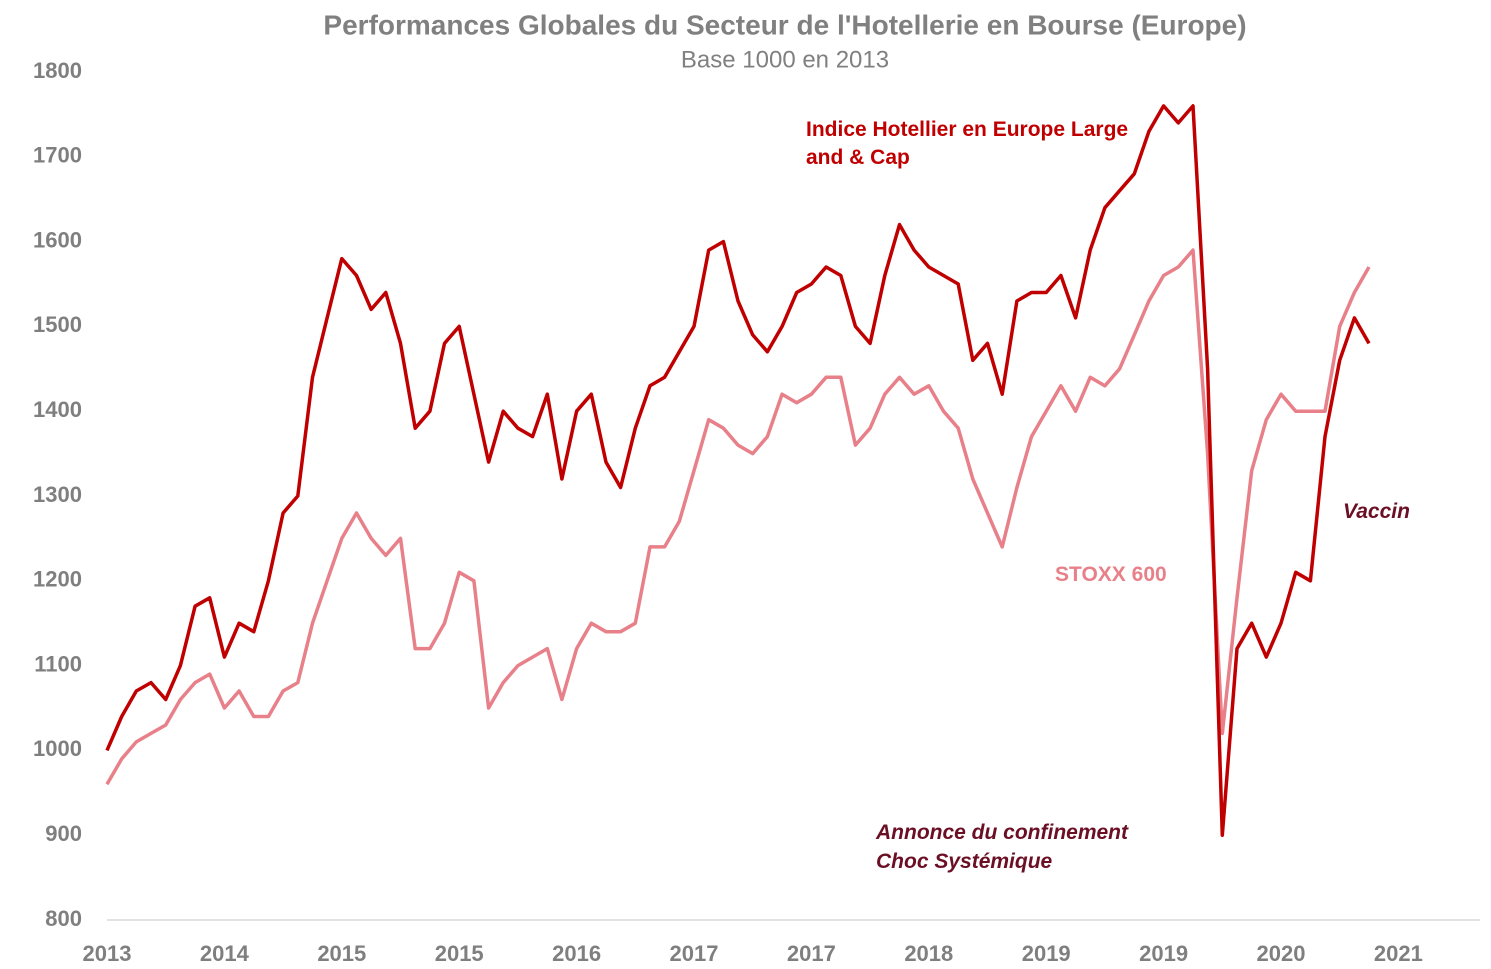  What do you see at coordinates (1398, 953) in the screenshot?
I see `x-tick-label: 2021` at bounding box center [1398, 953].